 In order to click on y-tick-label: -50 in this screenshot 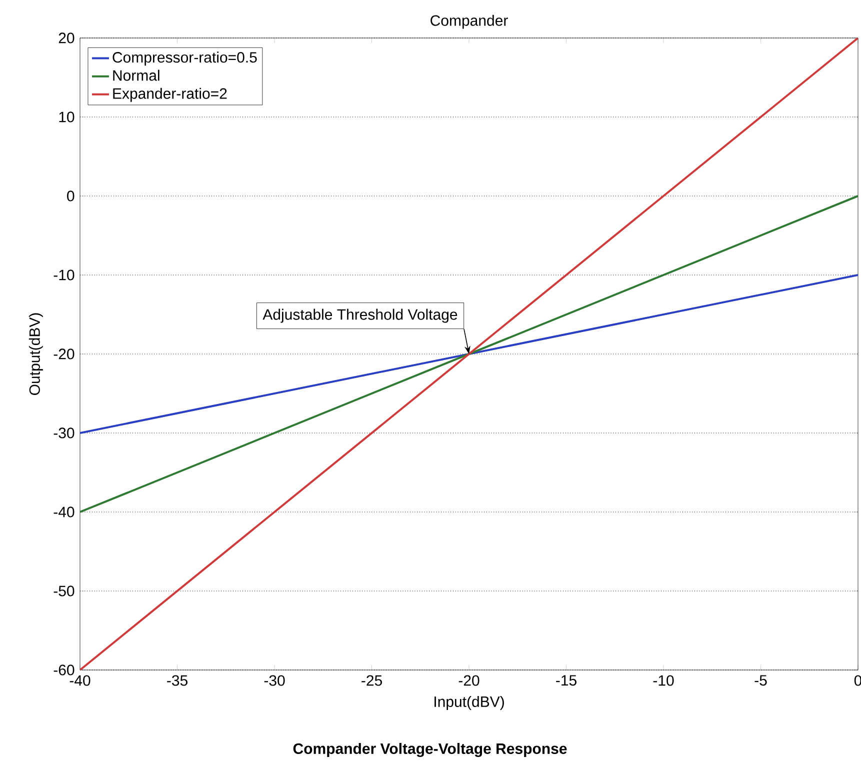, I will do `click(64, 591)`.